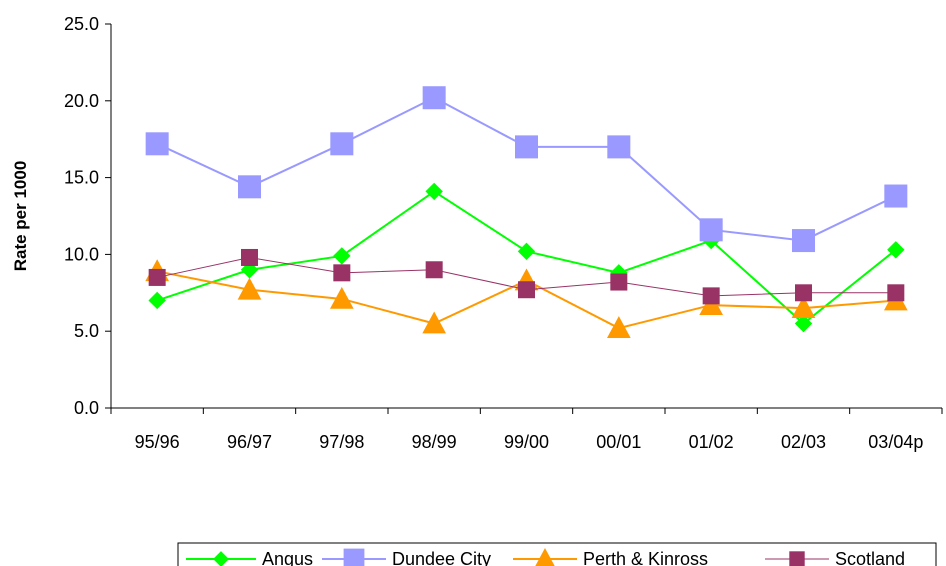 The width and height of the screenshot is (946, 566). I want to click on x-tick-label: 02/03, so click(803, 442).